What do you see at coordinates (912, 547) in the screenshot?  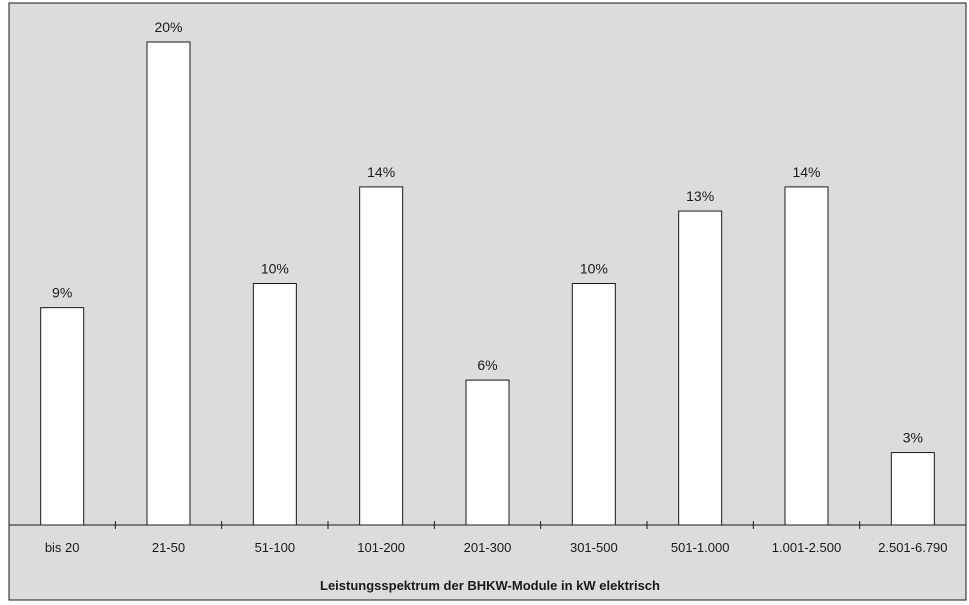 I see `x-tick-label: 2.501-6.790` at bounding box center [912, 547].